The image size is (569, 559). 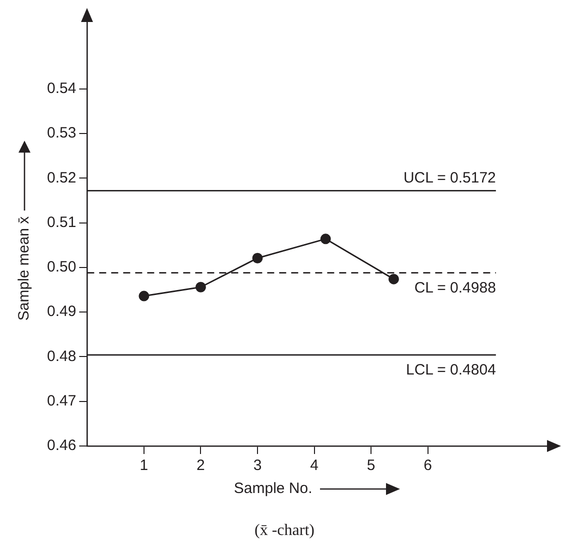 What do you see at coordinates (24, 268) in the screenshot?
I see `y-axis-title: Sample mean x̄` at bounding box center [24, 268].